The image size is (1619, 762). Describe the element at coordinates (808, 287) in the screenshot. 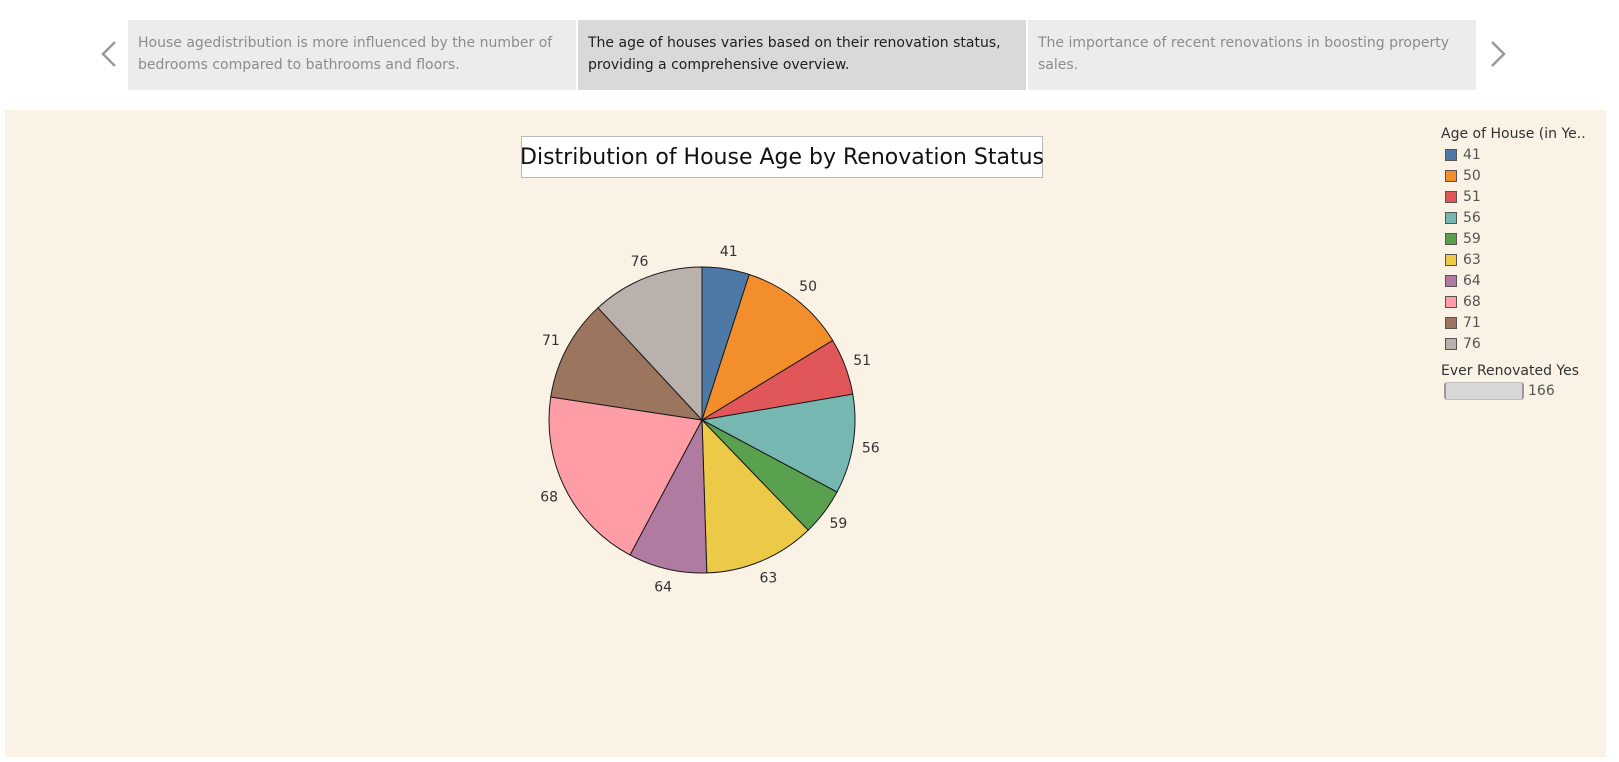

I see `slice-label-50: 50` at that location.